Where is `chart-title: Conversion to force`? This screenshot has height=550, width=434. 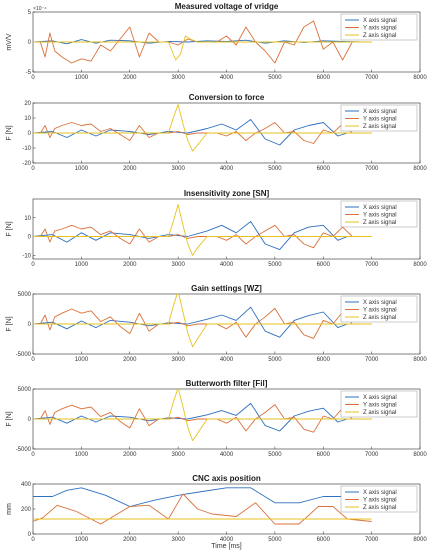 chart-title: Conversion to force is located at coordinates (227, 97).